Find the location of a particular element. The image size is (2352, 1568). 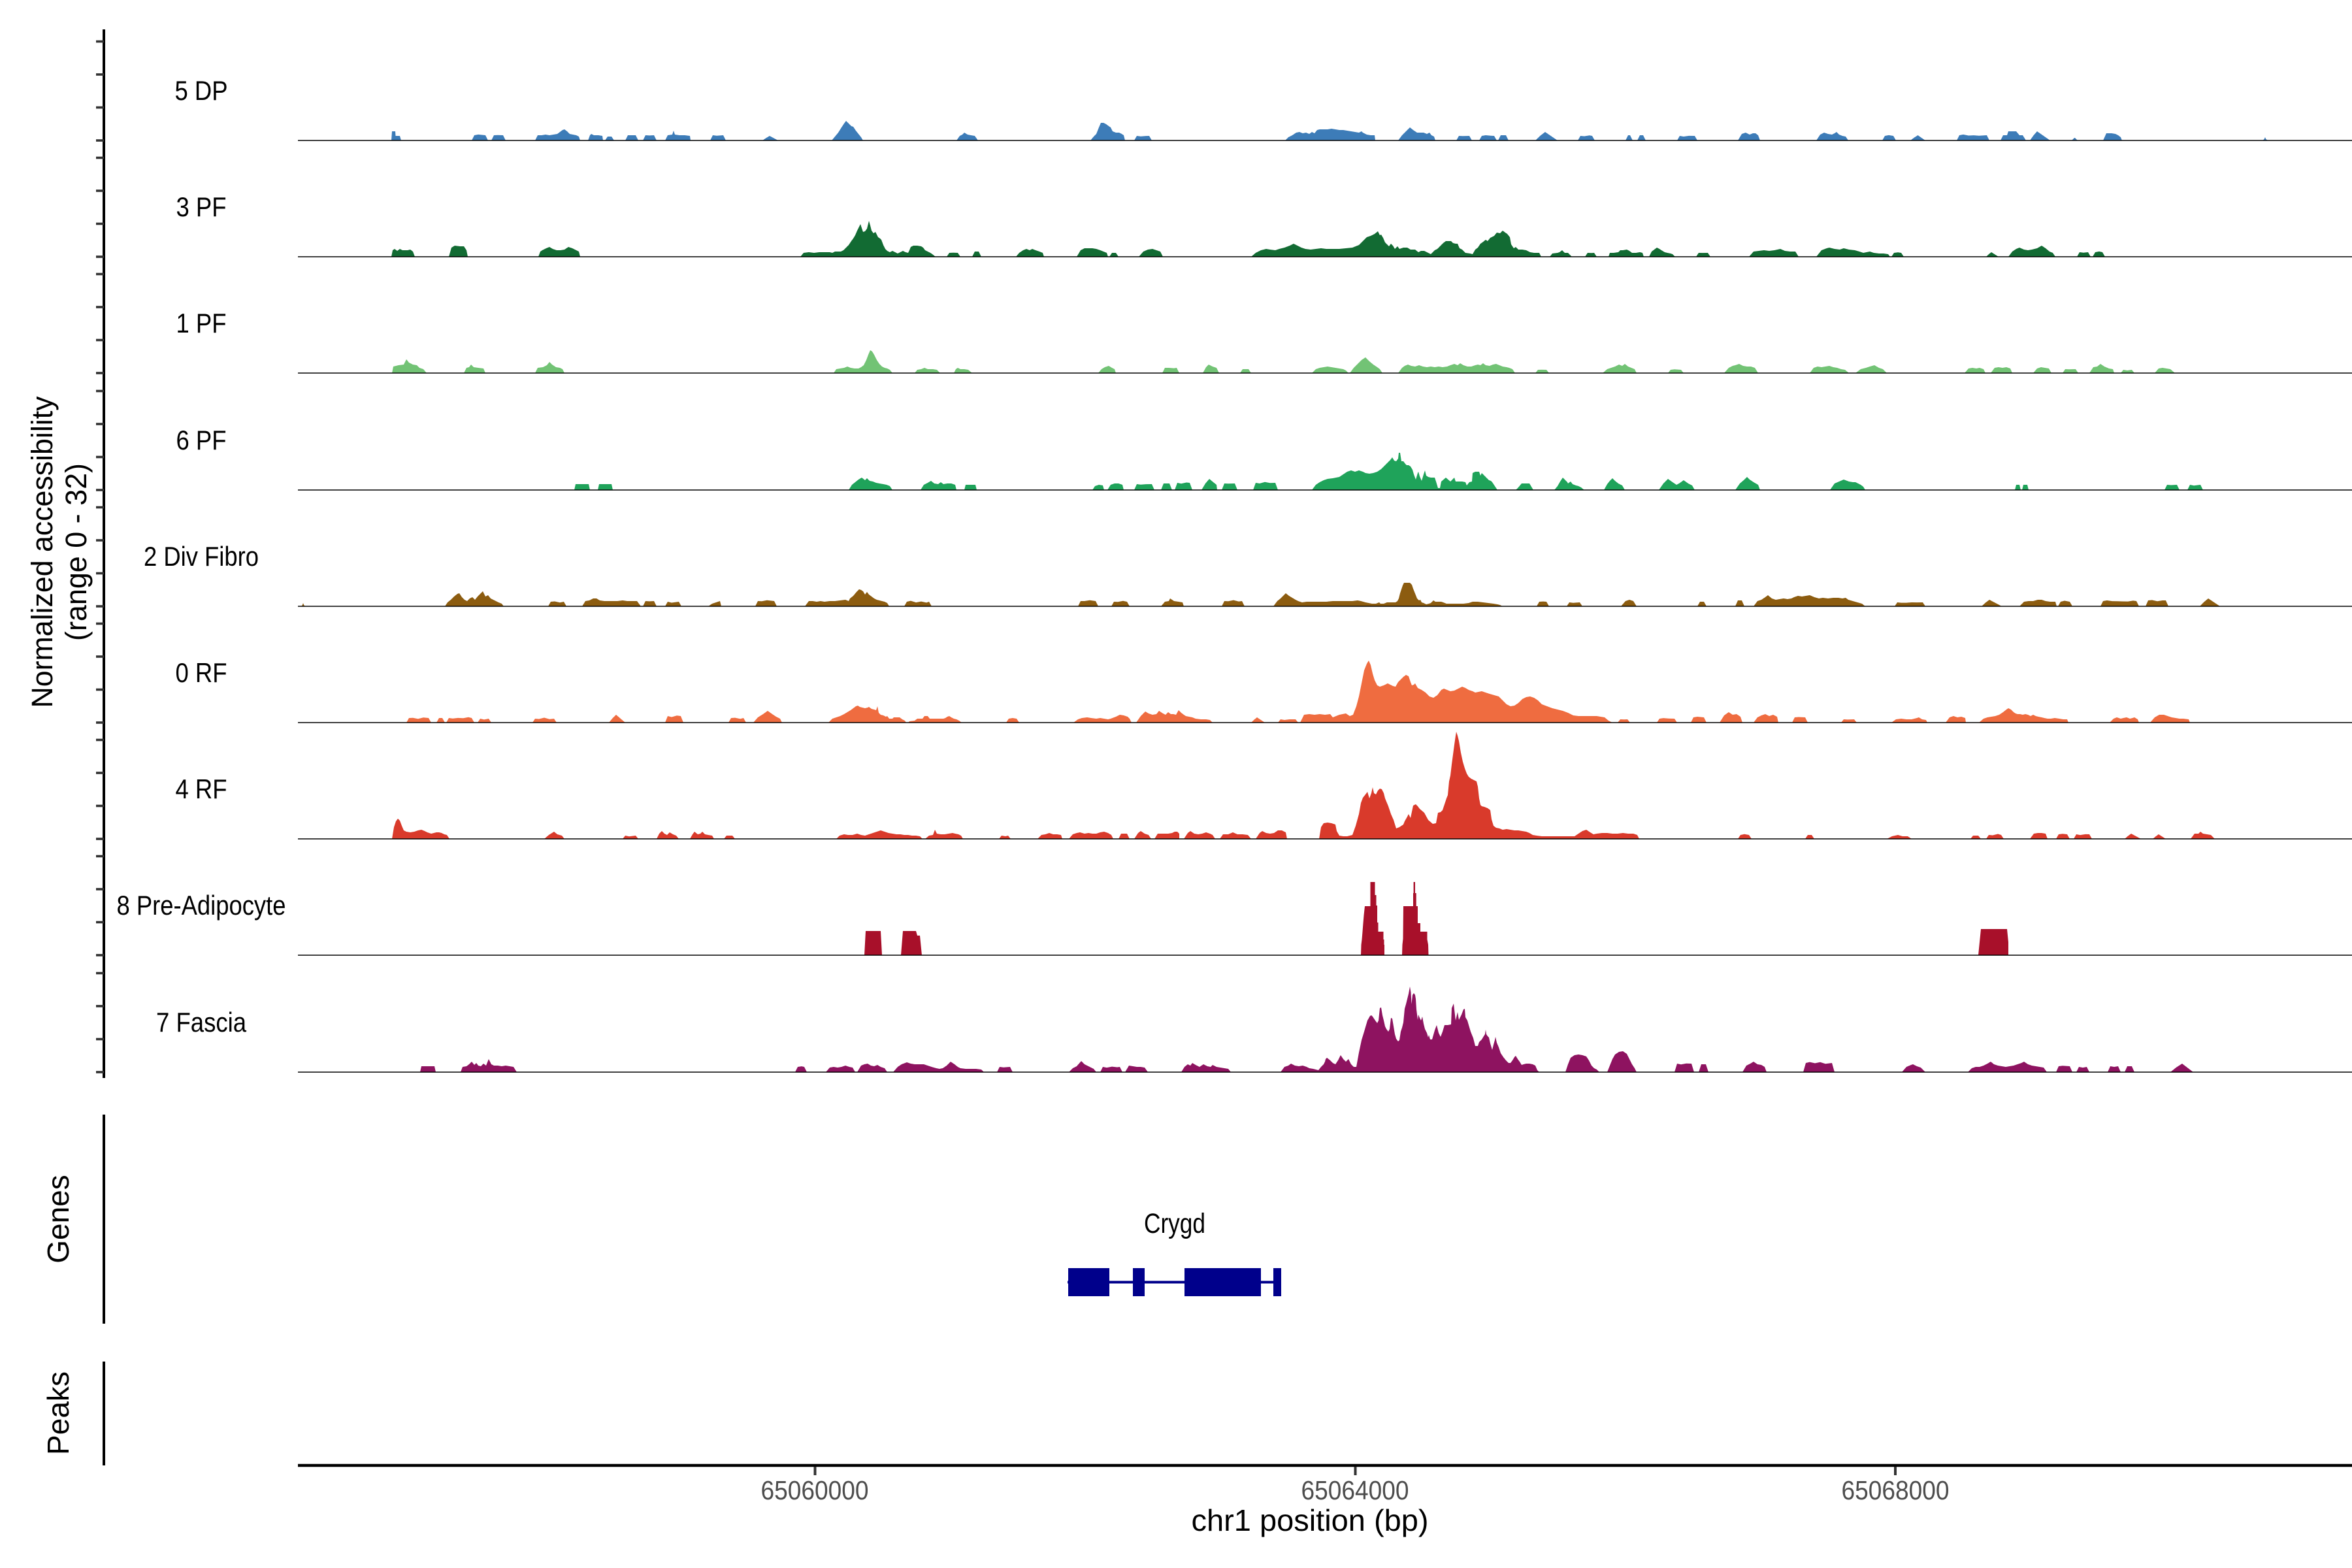

svg-text: 8 Pre-Adipocyte is located at coordinates (201, 905).